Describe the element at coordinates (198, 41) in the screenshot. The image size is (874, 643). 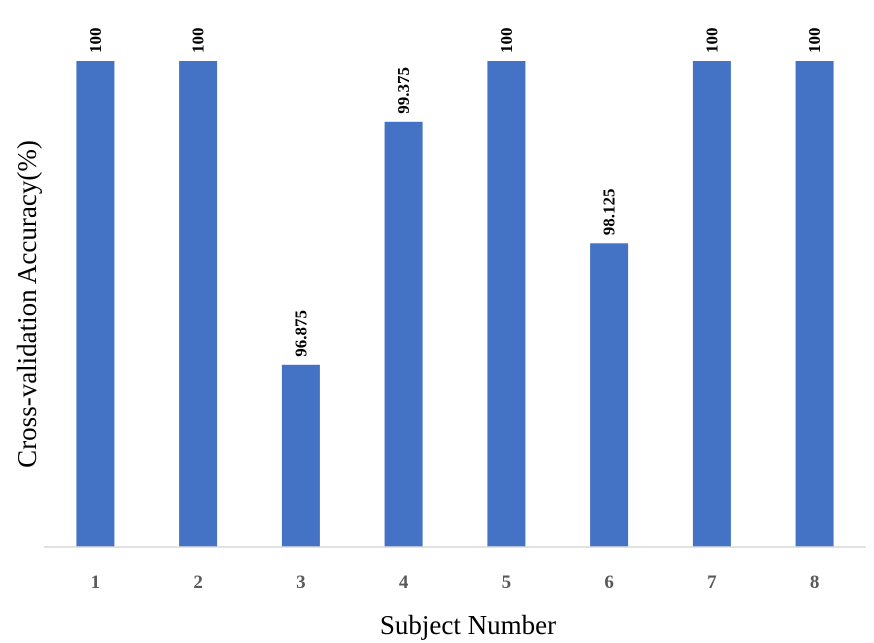
I see `bar-value-label-subject-2: 100` at that location.